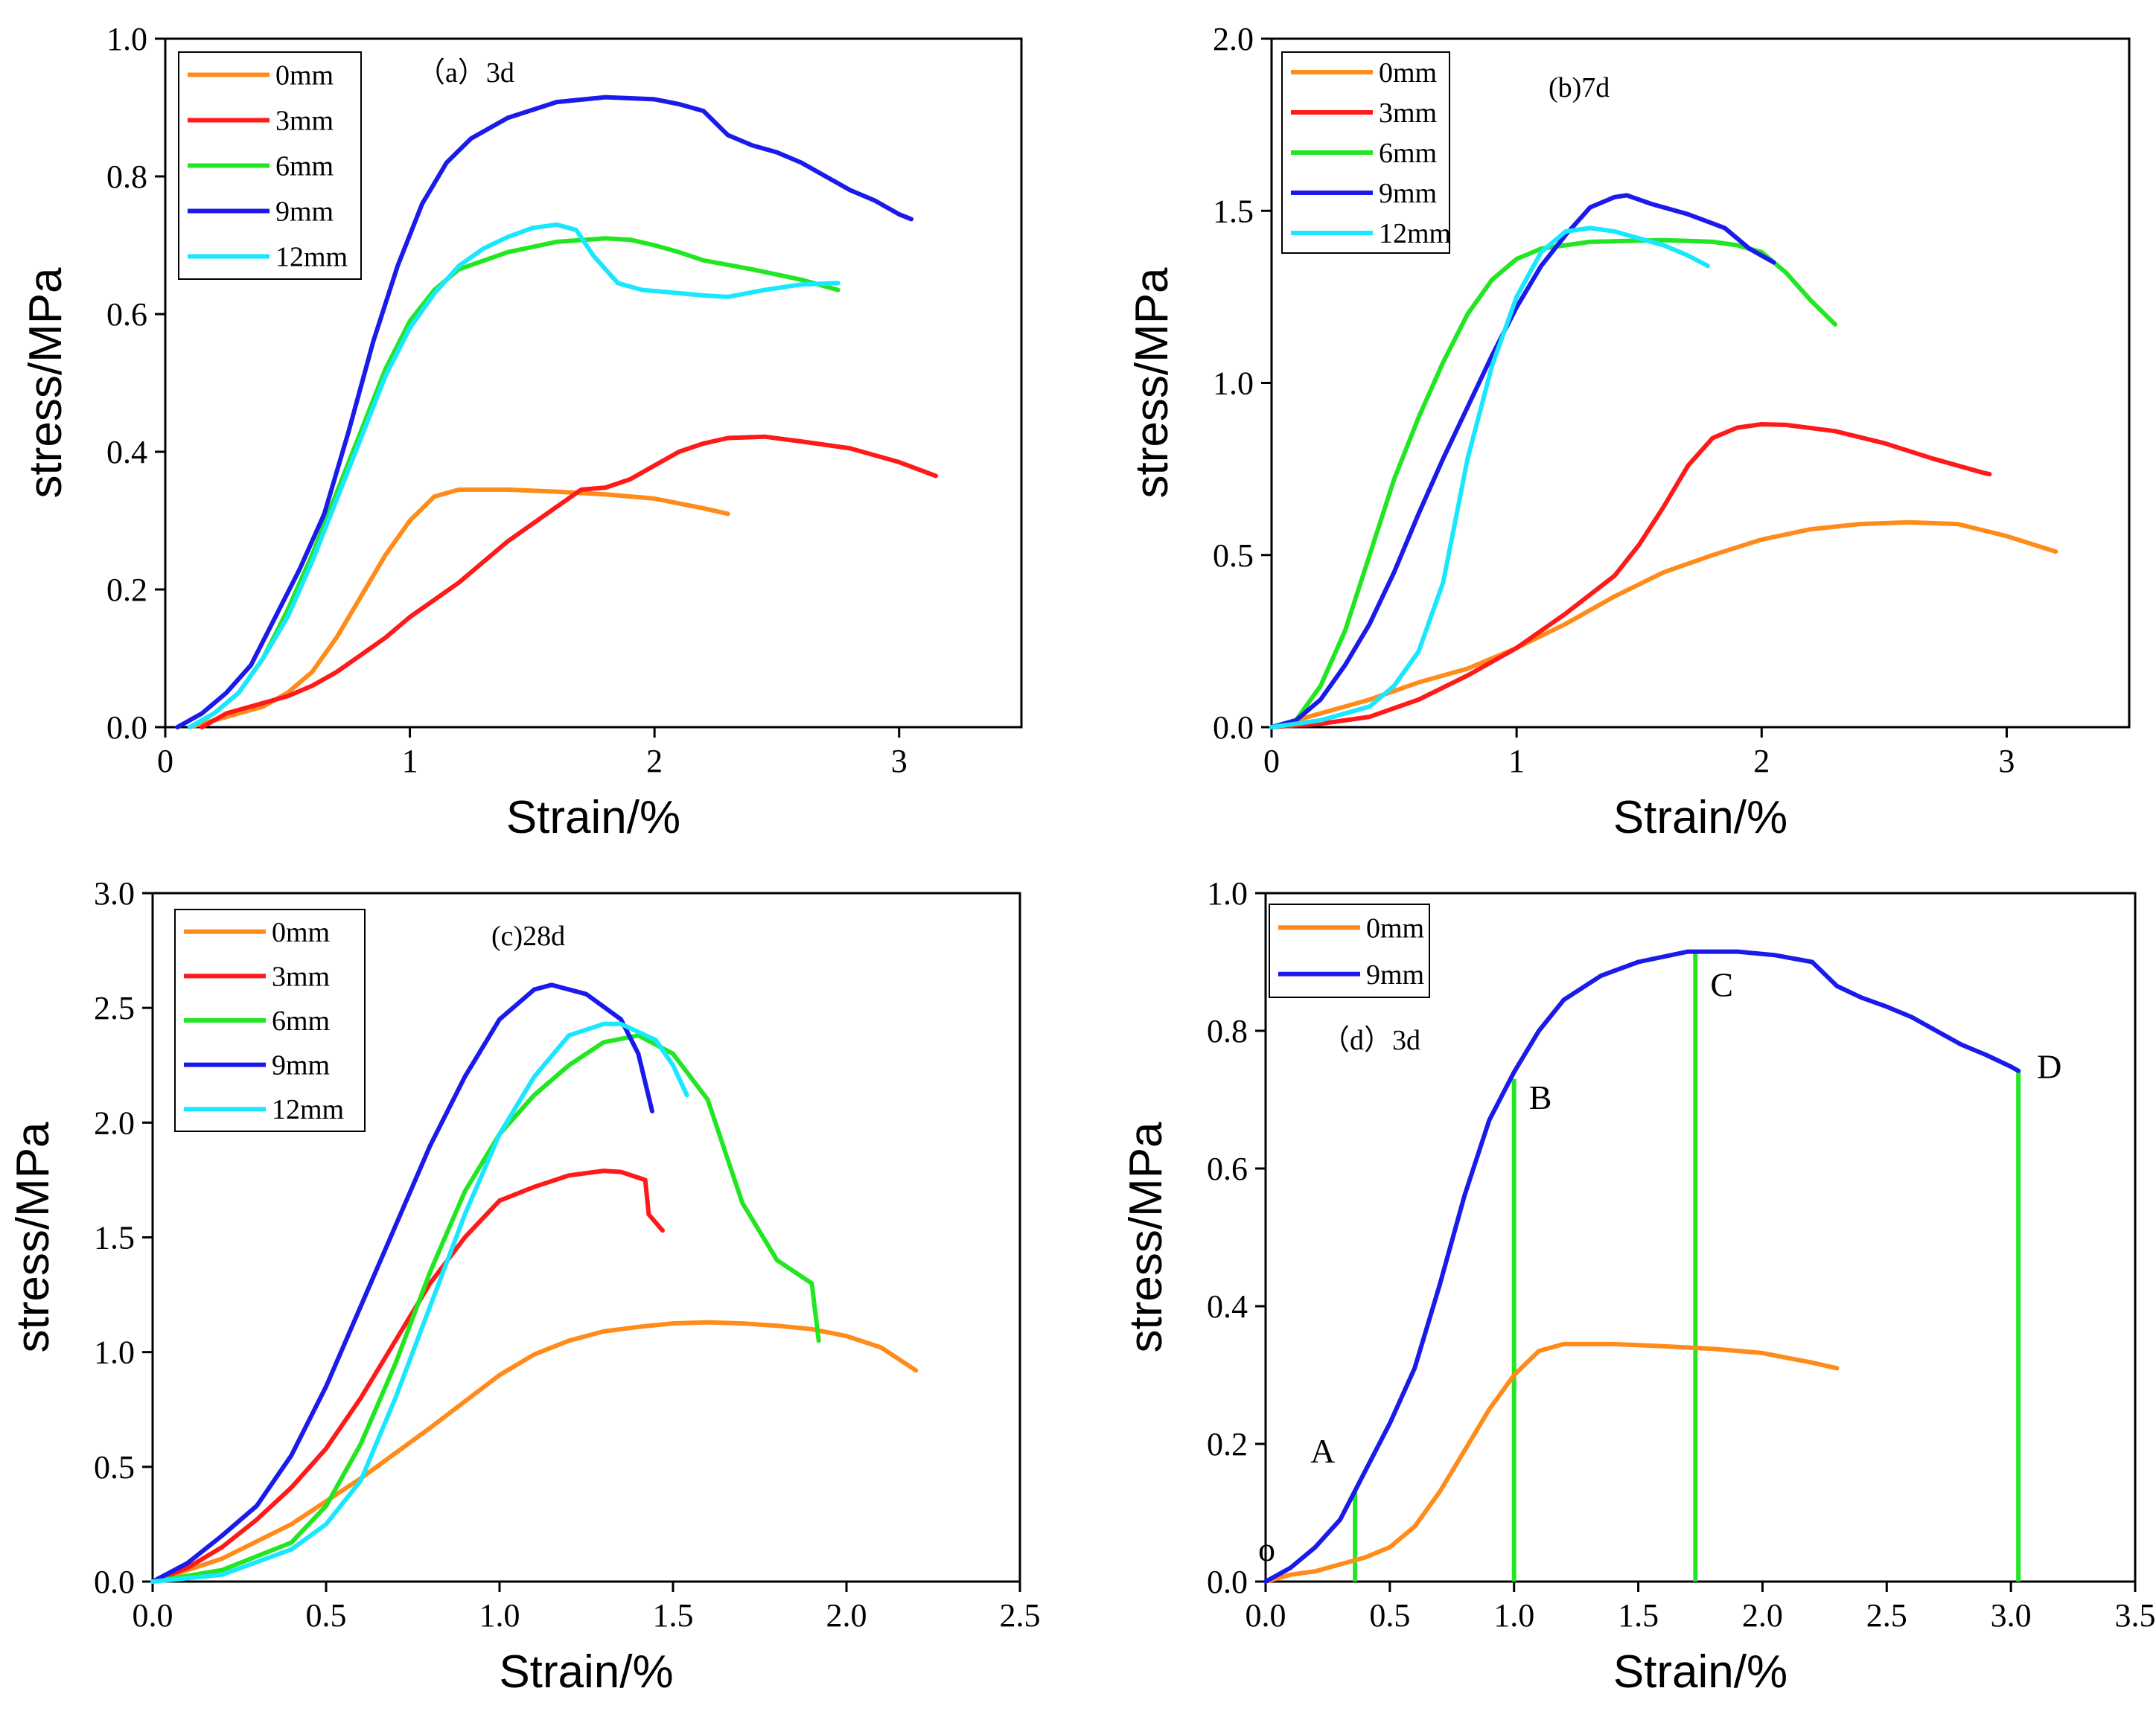 This screenshot has width=2156, height=1723. Describe the element at coordinates (1371, 1040) in the screenshot. I see `panel-title: （d）3d` at that location.